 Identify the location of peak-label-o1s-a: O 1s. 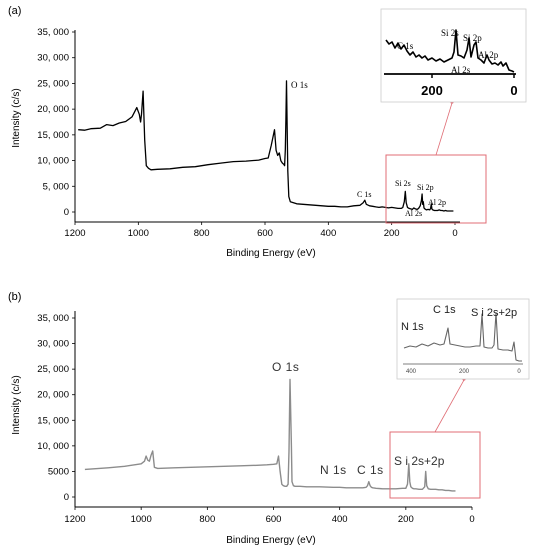
(299, 85).